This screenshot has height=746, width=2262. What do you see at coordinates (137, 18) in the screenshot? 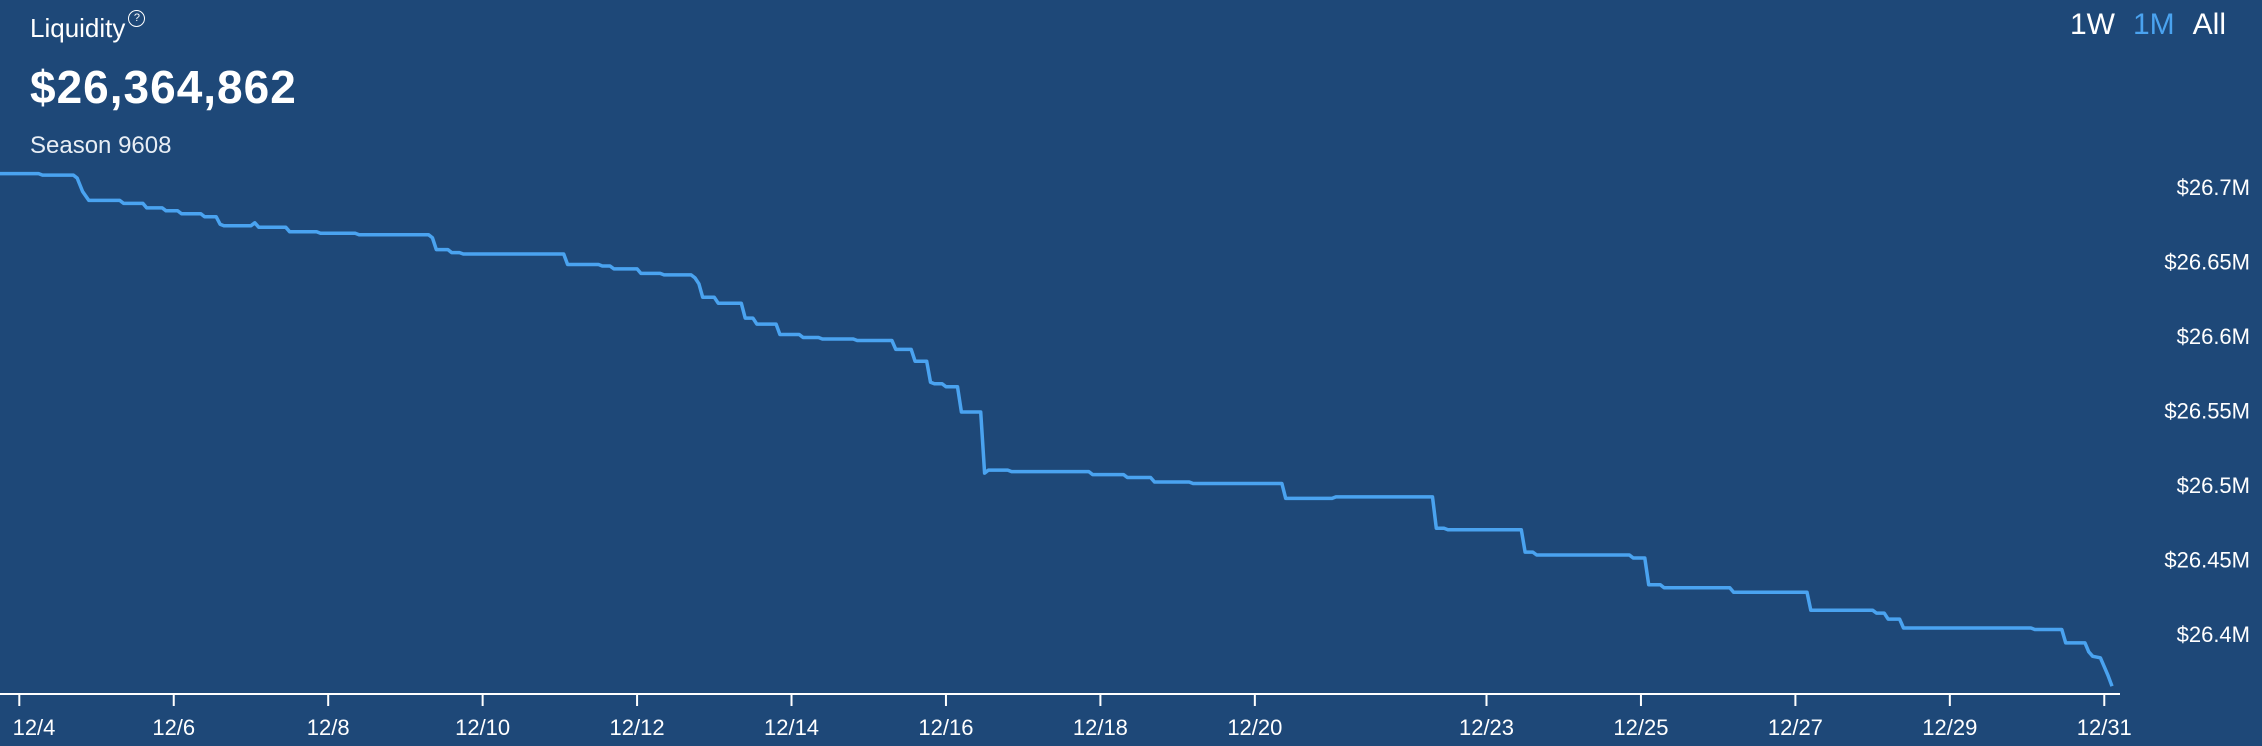
I see `help-circle-icon: ?` at bounding box center [137, 18].